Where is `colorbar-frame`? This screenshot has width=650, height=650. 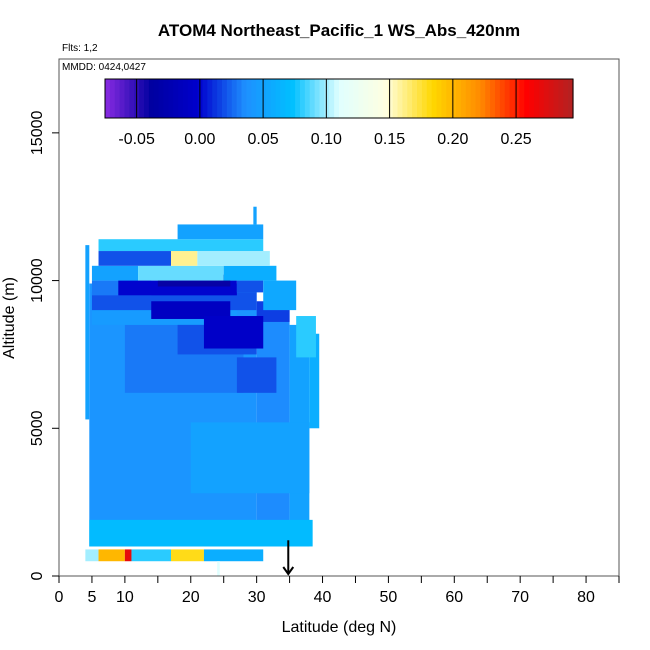 colorbar-frame is located at coordinates (339, 98).